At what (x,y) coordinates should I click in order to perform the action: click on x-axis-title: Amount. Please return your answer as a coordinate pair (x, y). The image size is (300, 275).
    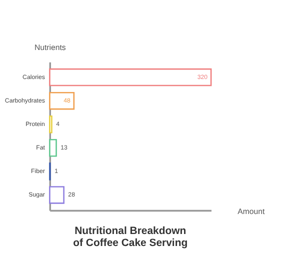
    Looking at the image, I should click on (252, 211).